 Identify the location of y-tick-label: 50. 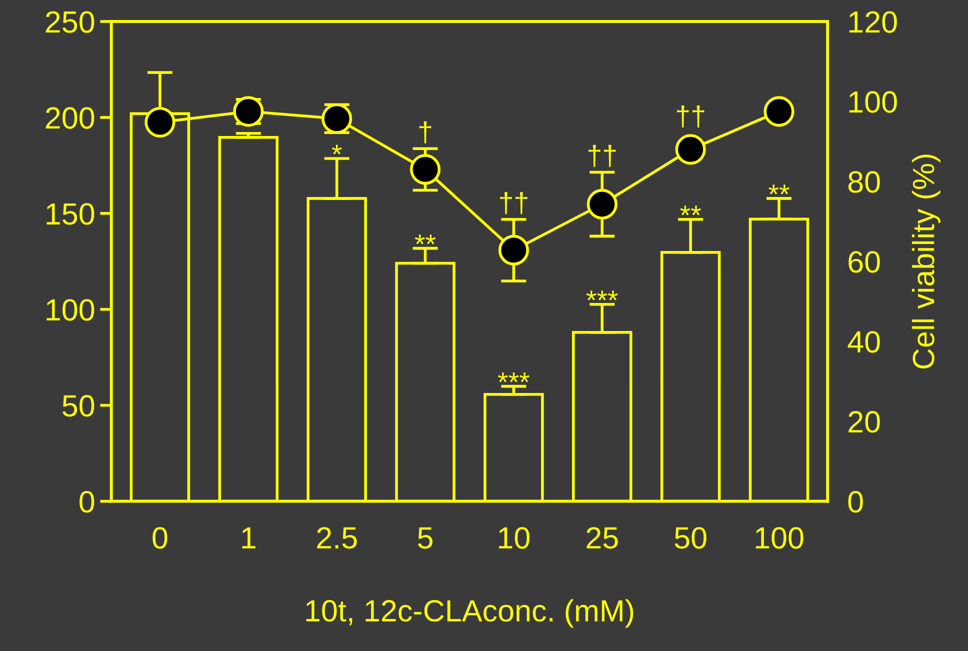
(78, 406).